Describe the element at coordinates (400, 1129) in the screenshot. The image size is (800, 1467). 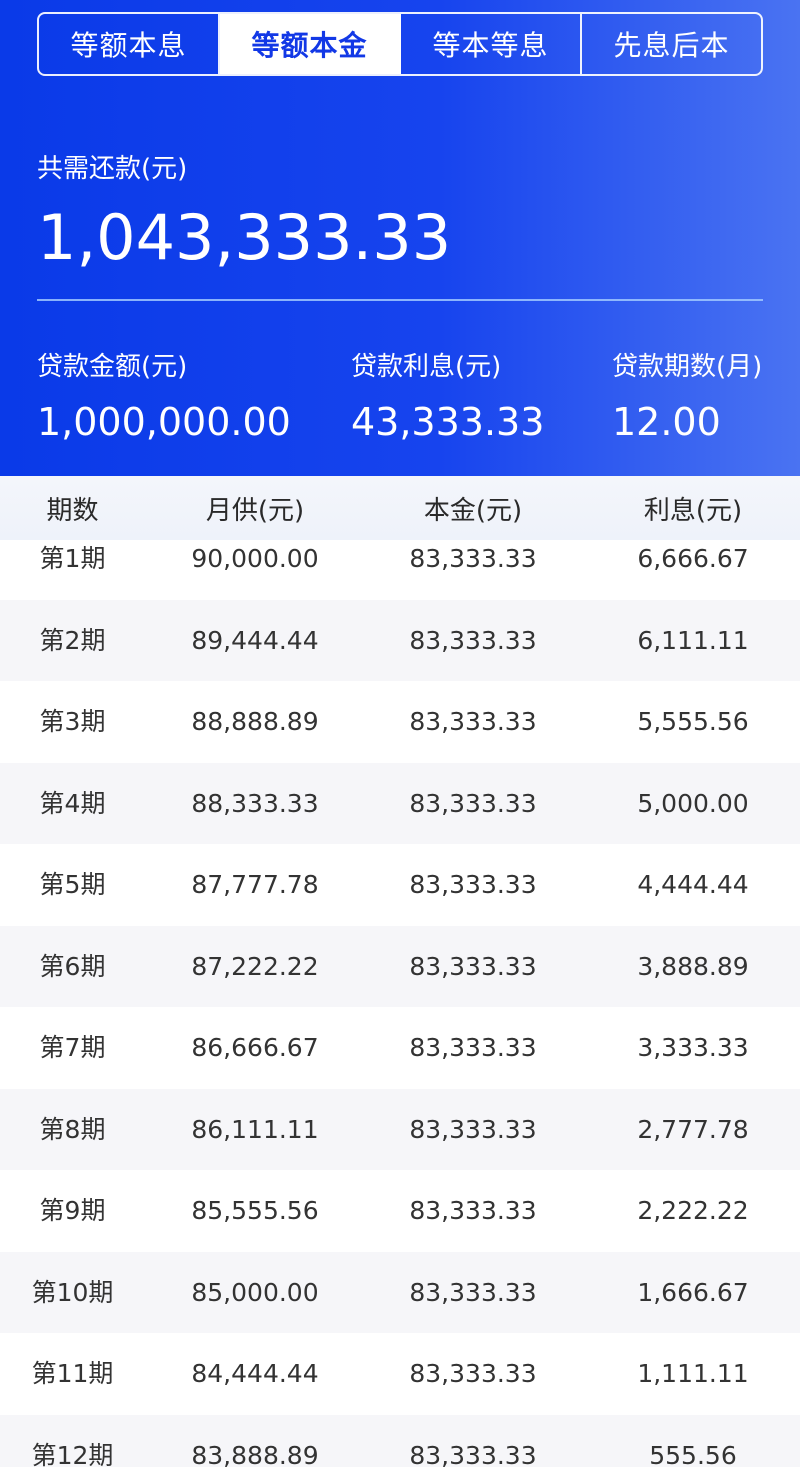
I see `table-row: 第8期 86,111.11 83,333.33 2,777.78` at that location.